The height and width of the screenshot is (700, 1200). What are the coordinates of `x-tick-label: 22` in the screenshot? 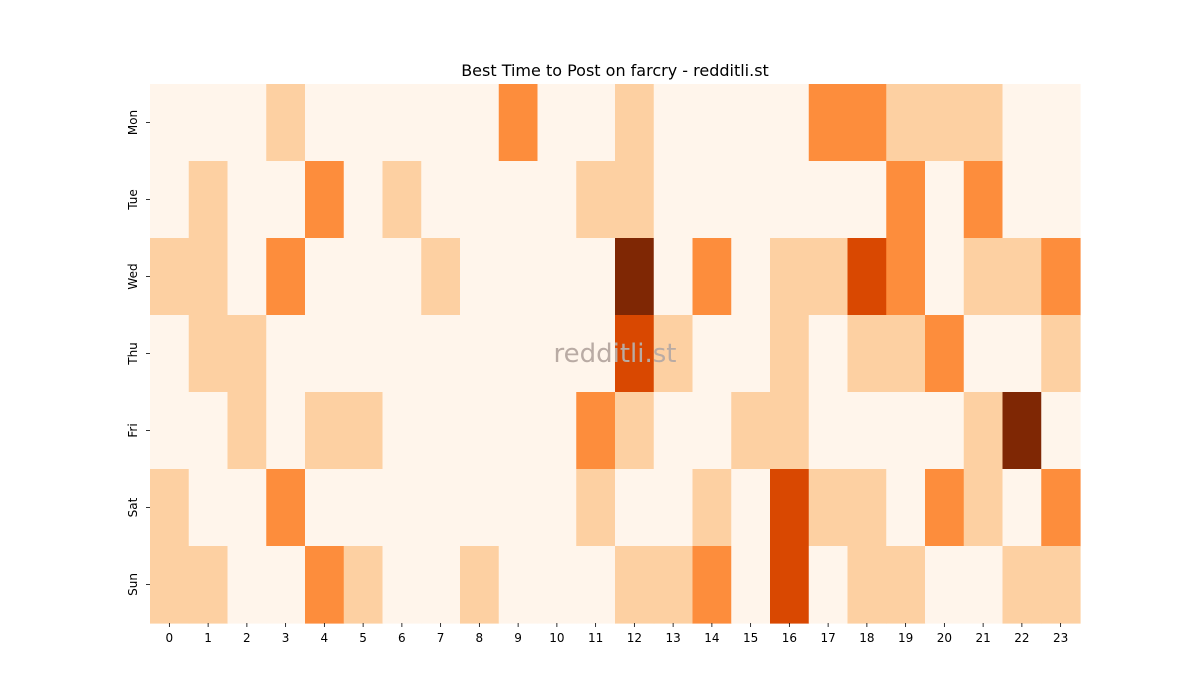 It's located at (1021, 638).